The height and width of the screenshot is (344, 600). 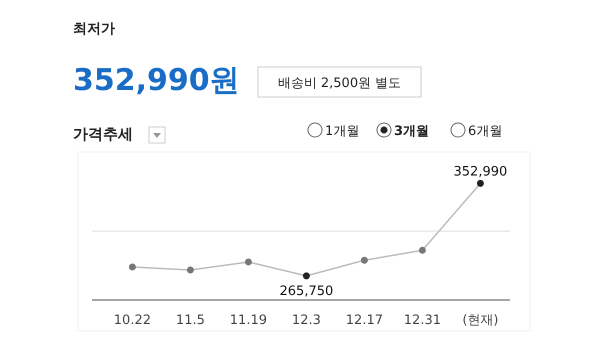 What do you see at coordinates (480, 320) in the screenshot?
I see `x-tick-label: (현재)` at bounding box center [480, 320].